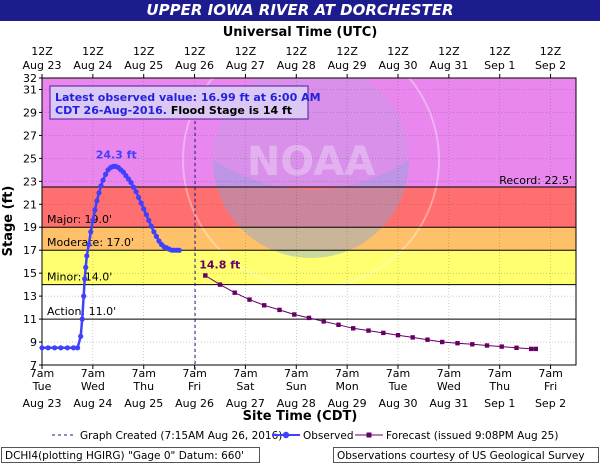 Image resolution: width=600 pixels, height=465 pixels. I want to click on y-axis-label: Stage (ft), so click(8, 221).